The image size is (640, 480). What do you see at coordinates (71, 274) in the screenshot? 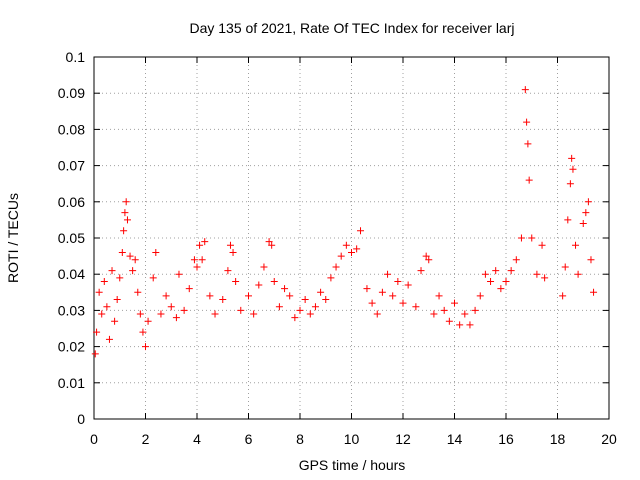
I see `y-tick-label: 0.04` at bounding box center [71, 274].